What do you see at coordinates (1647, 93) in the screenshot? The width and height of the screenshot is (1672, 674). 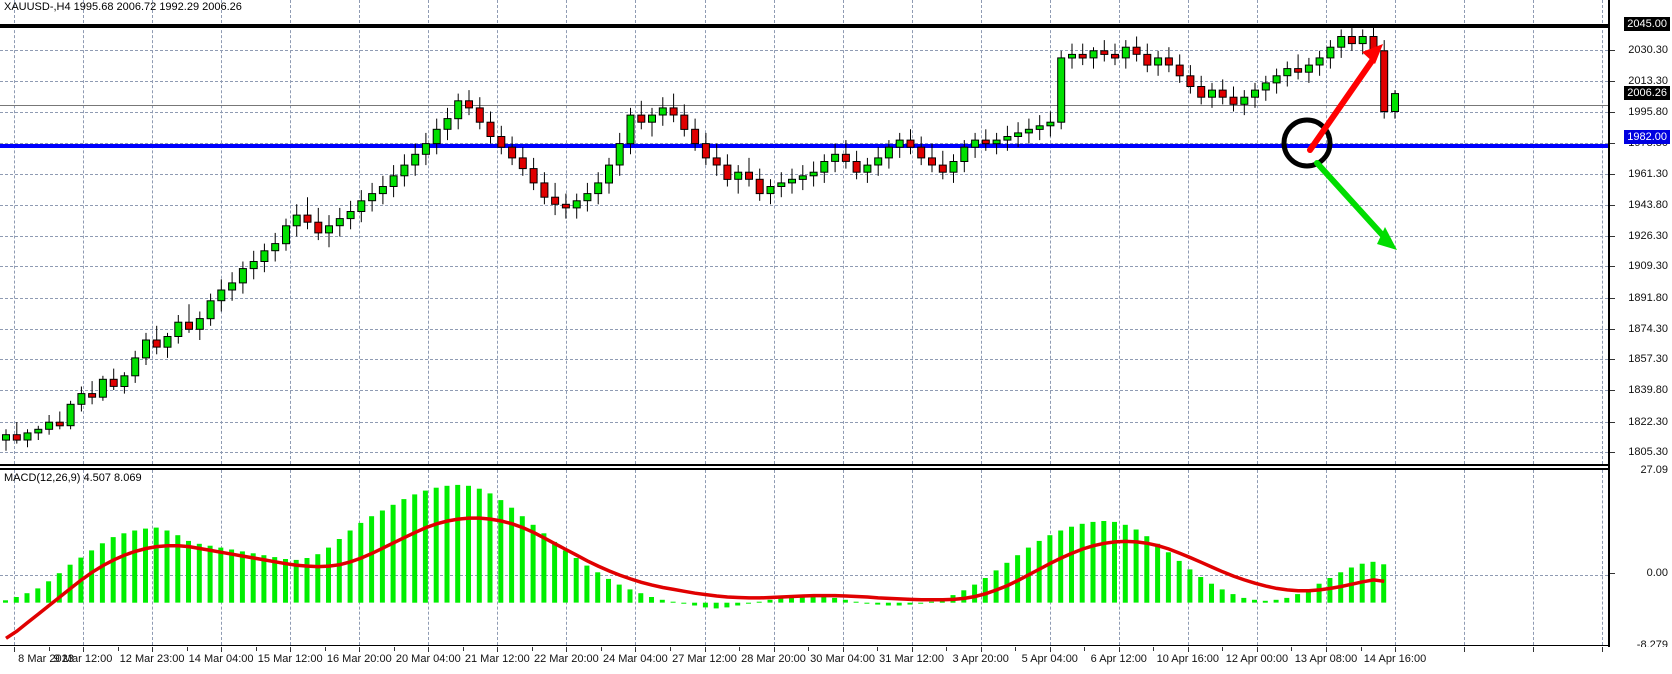 I see `price-tag-2006.26: 2006.26` at bounding box center [1647, 93].